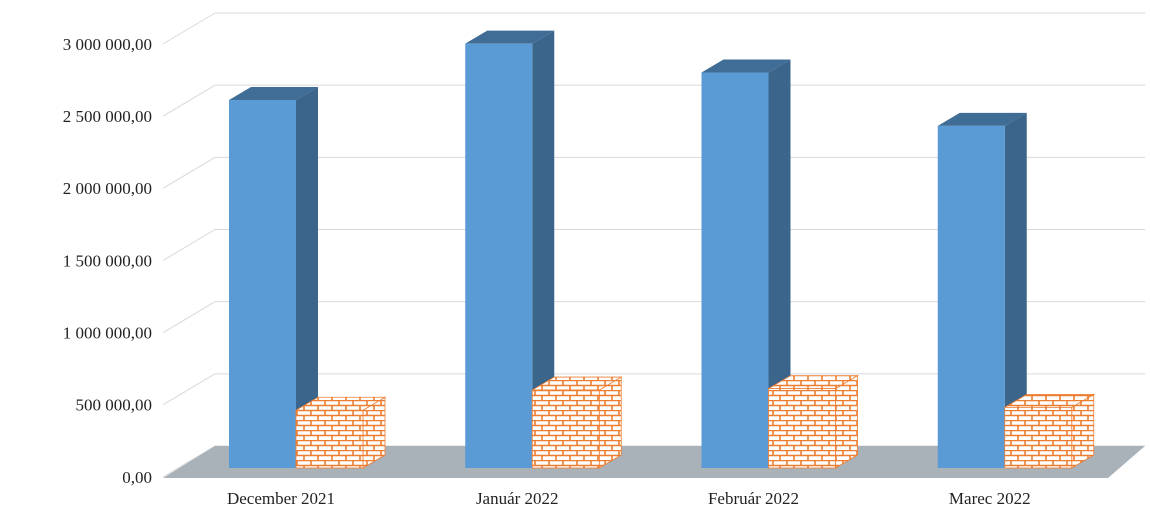 Image resolution: width=1150 pixels, height=510 pixels. I want to click on y-tick-label: 500 000,00, so click(114, 405).